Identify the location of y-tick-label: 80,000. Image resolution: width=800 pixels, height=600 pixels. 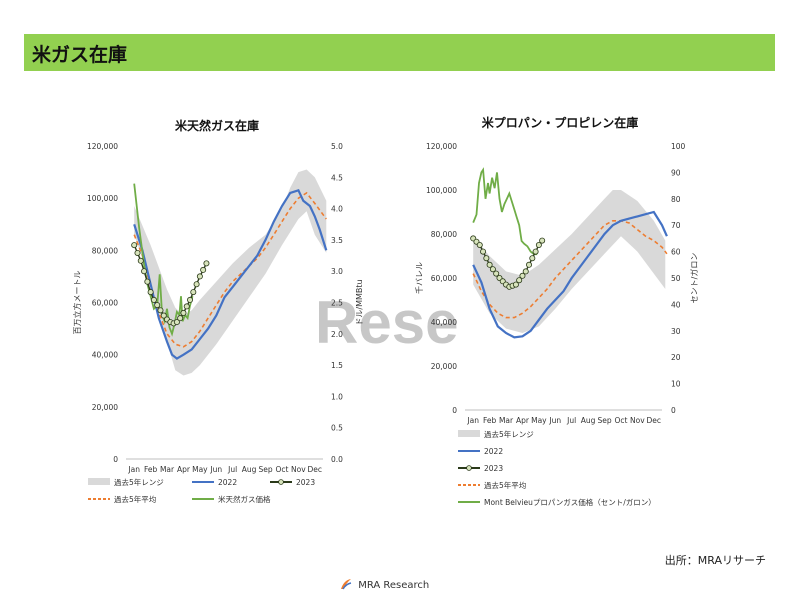
(444, 234).